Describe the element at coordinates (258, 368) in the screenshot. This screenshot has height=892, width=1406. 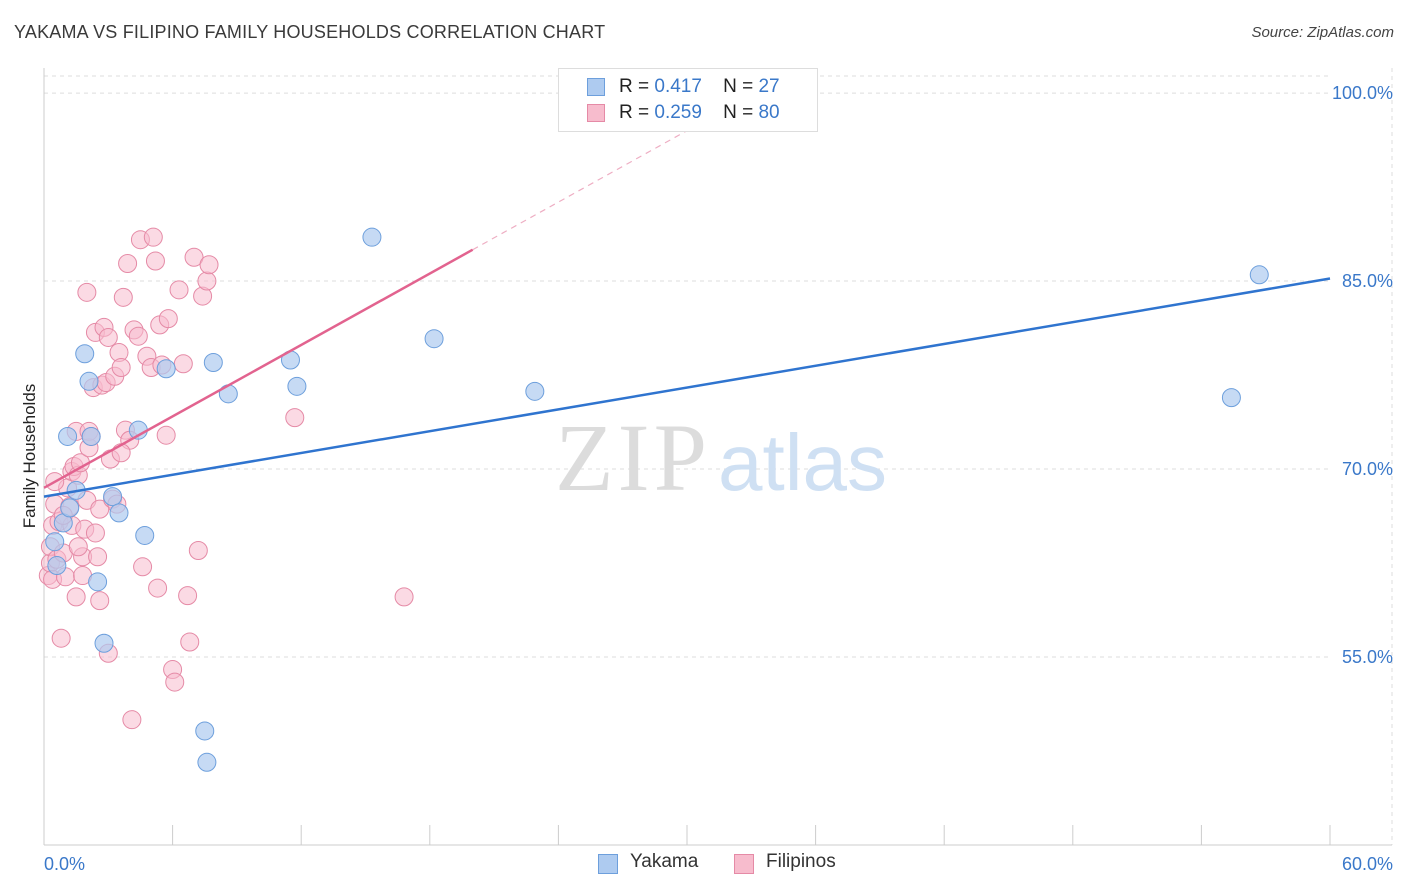
I see `filipino-trend-line` at that location.